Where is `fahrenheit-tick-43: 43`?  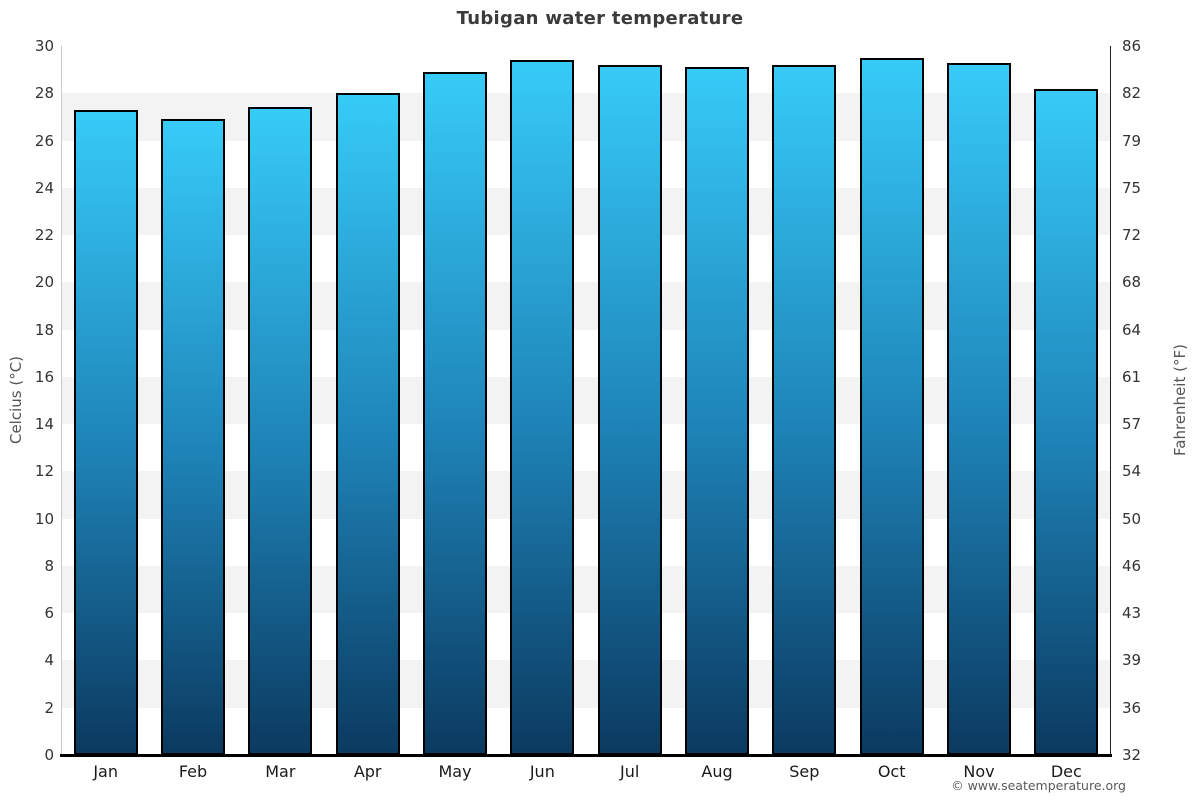 fahrenheit-tick-43: 43 is located at coordinates (1132, 613).